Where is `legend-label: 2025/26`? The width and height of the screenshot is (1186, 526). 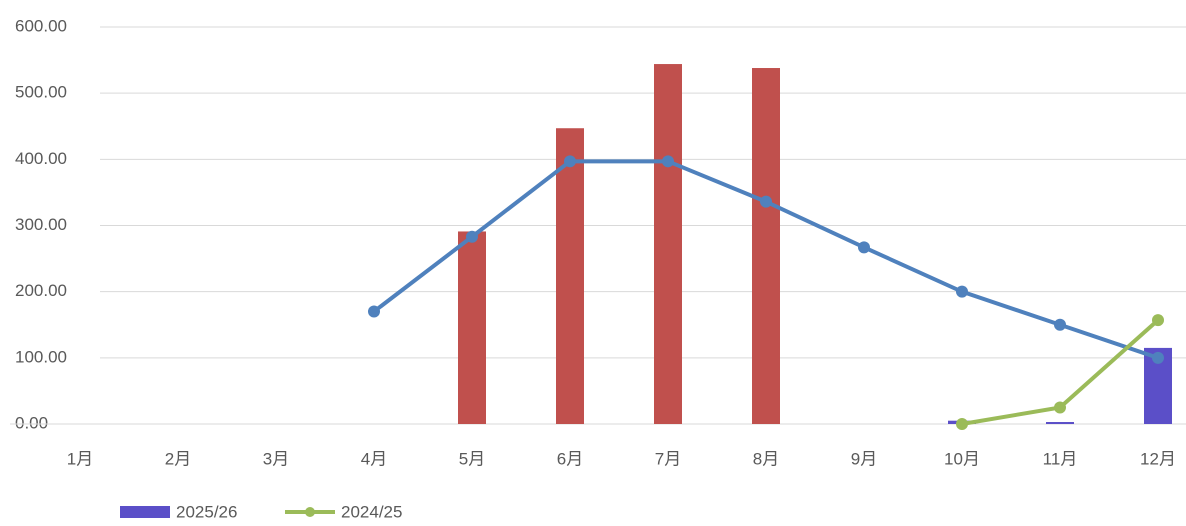 legend-label: 2025/26 is located at coordinates (206, 511).